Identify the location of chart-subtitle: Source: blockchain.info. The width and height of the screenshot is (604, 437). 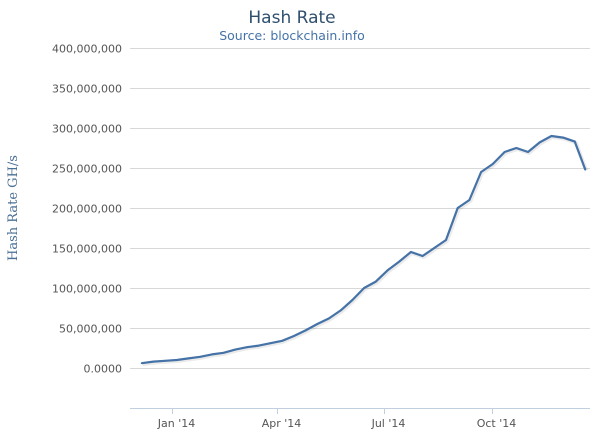
(292, 35).